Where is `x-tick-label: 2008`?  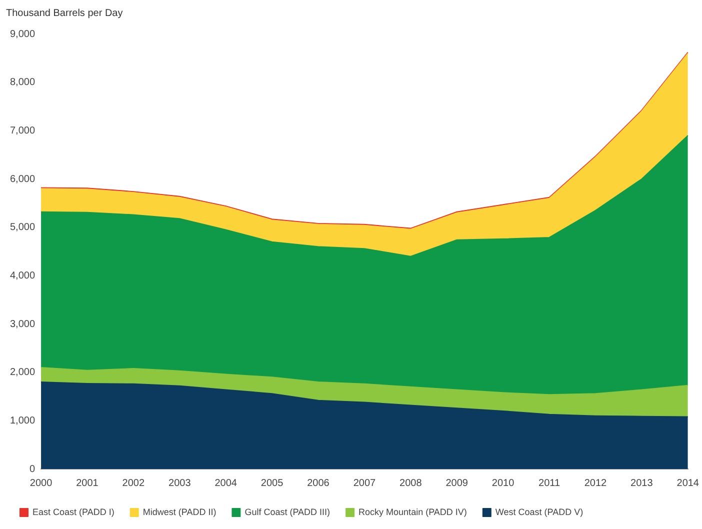
x-tick-label: 2008 is located at coordinates (411, 483).